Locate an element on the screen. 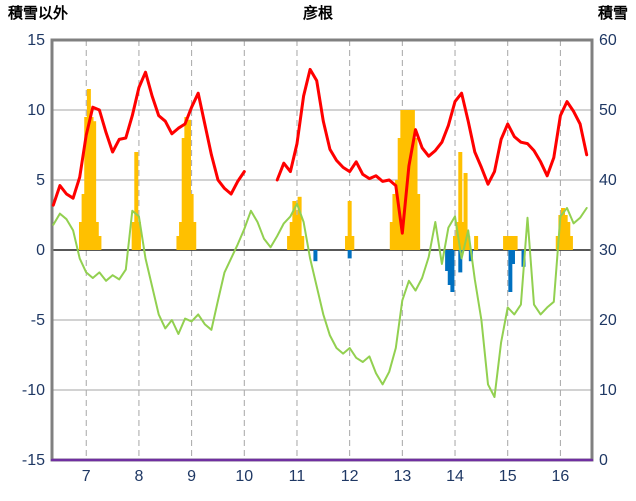 This screenshot has width=636, height=501. right-axis-tick-label: 50 is located at coordinates (608, 110).